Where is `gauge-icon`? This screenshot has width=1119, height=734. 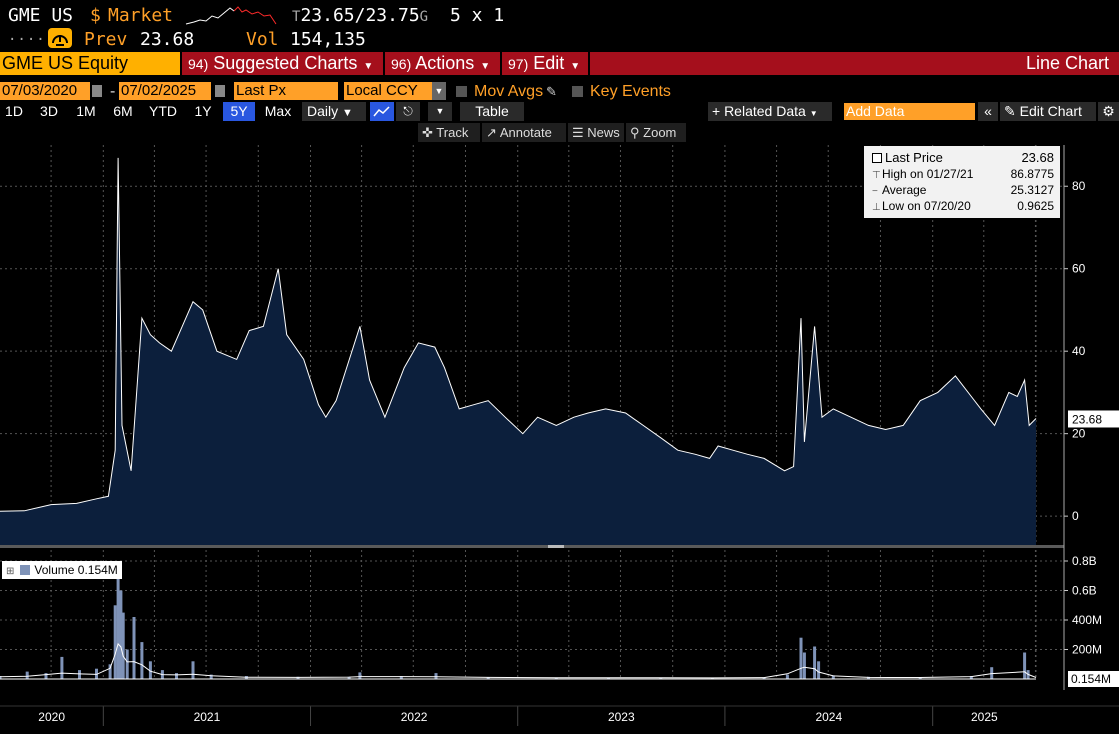 gauge-icon is located at coordinates (60, 38).